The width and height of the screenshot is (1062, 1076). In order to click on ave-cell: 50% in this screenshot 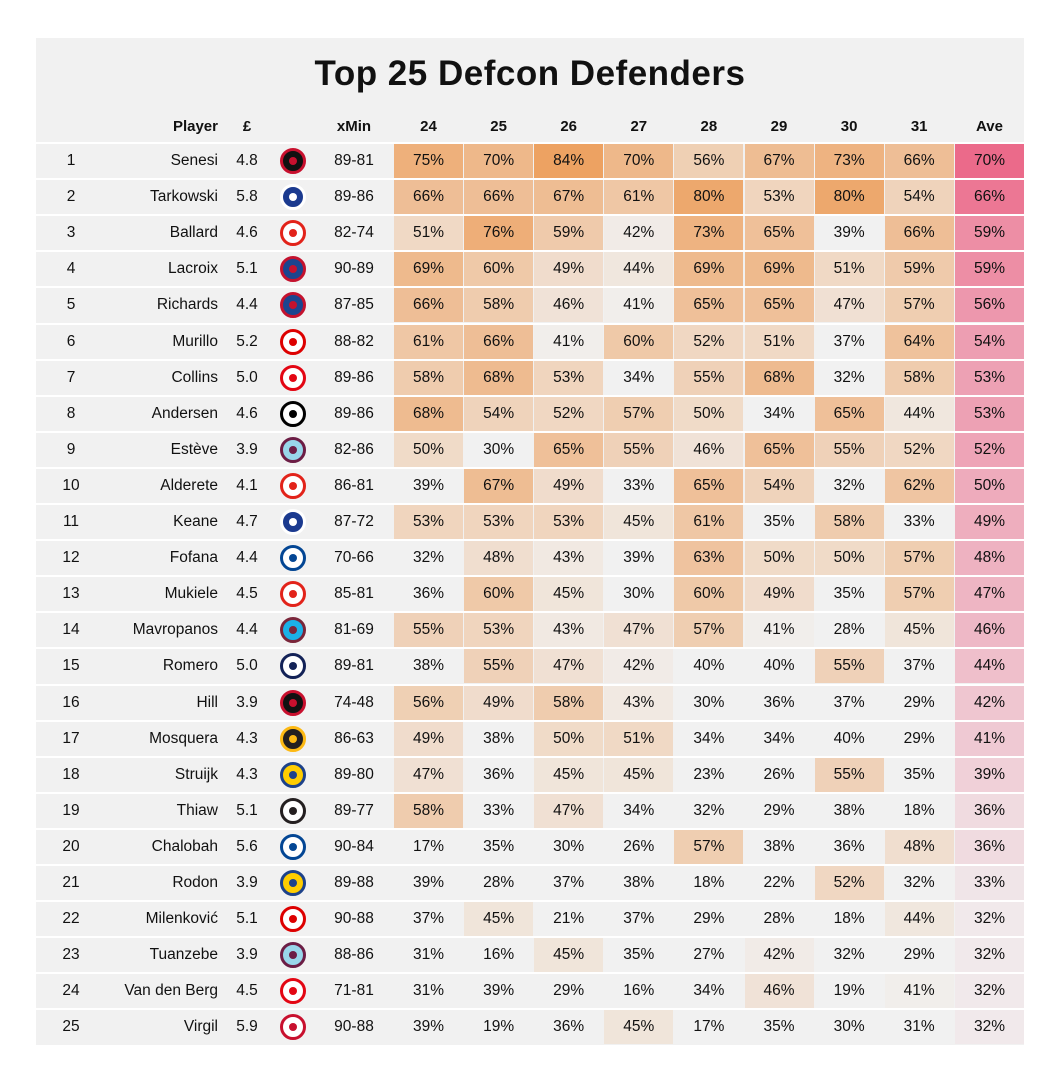, I will do `click(989, 485)`.